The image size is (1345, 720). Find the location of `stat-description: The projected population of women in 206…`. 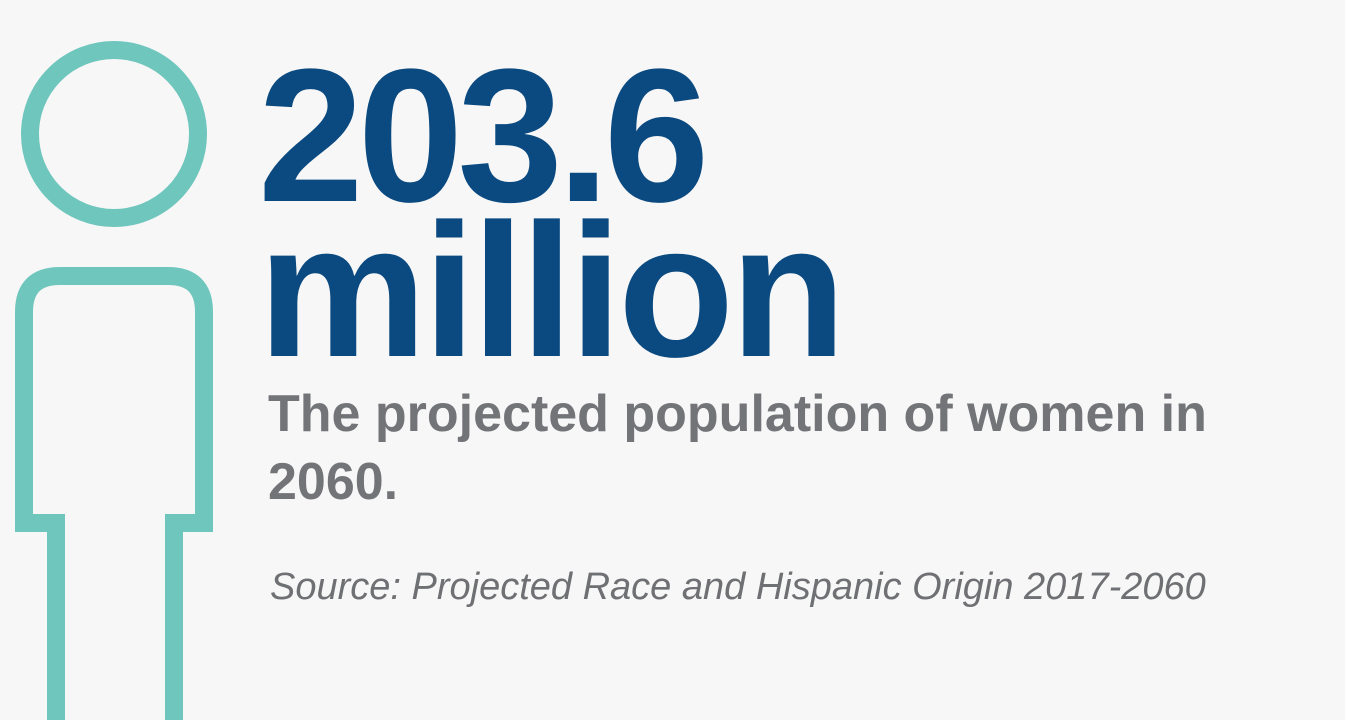

stat-description: The projected population of women in 206… is located at coordinates (737, 448).